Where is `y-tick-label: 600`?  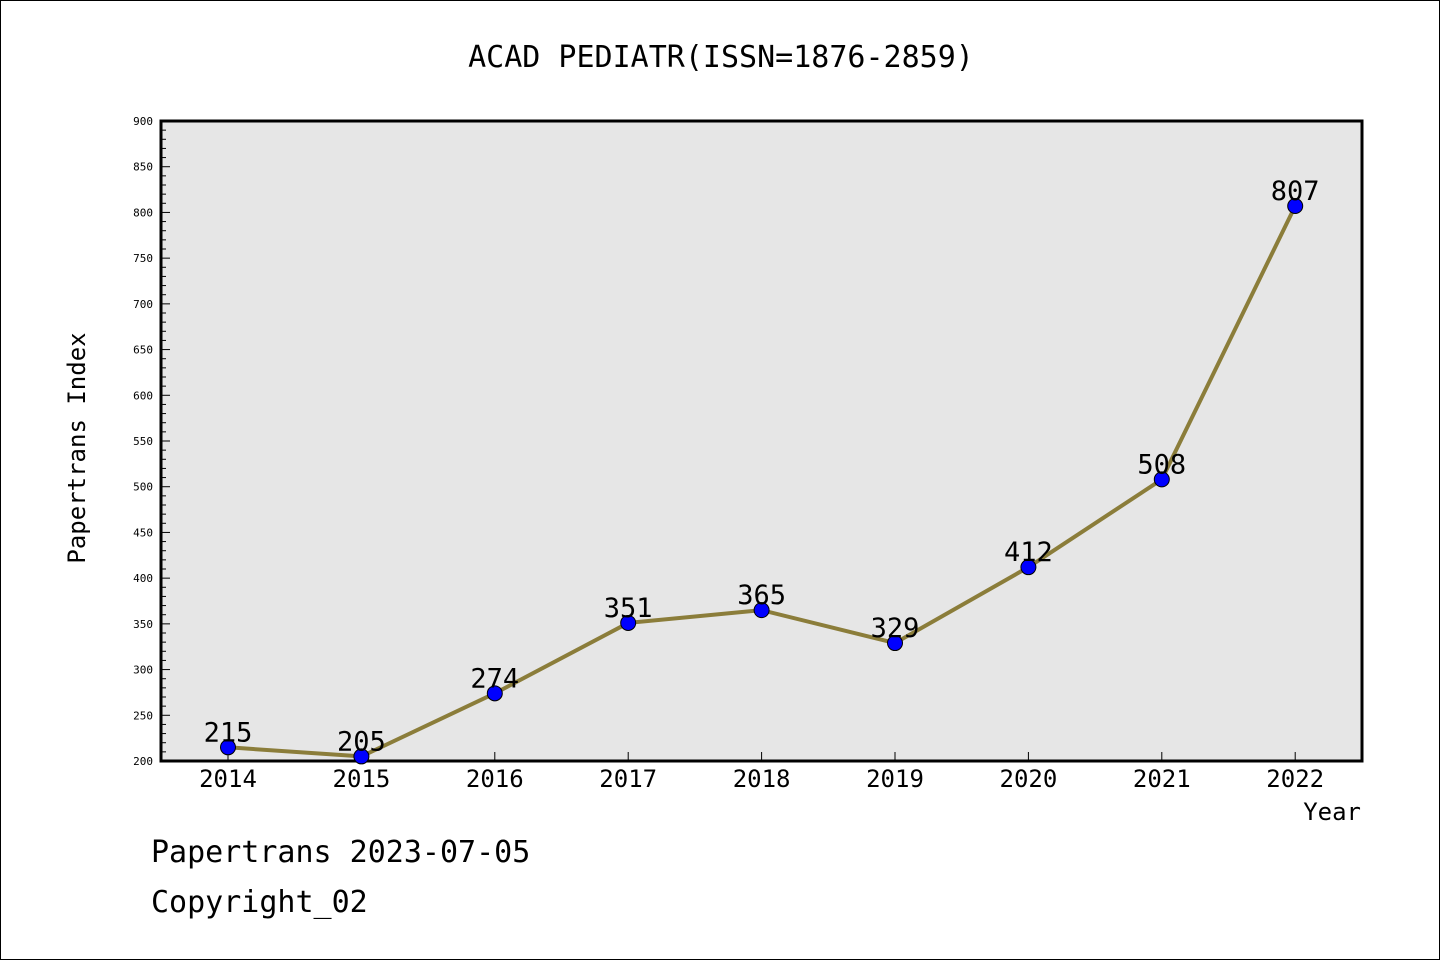 y-tick-label: 600 is located at coordinates (143, 395).